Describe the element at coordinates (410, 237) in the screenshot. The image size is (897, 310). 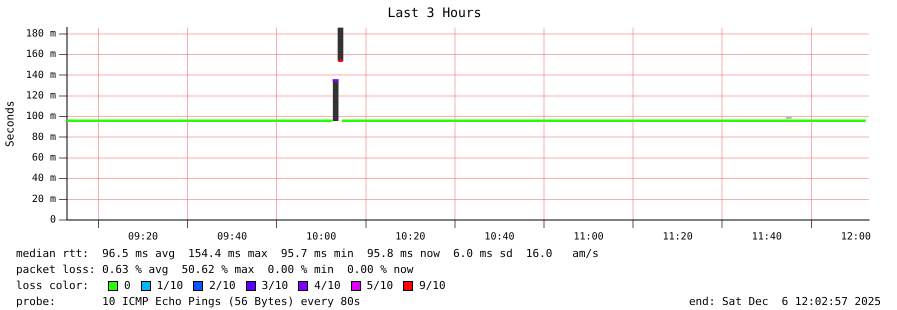
I see `x-tick-label: 10:20` at that location.